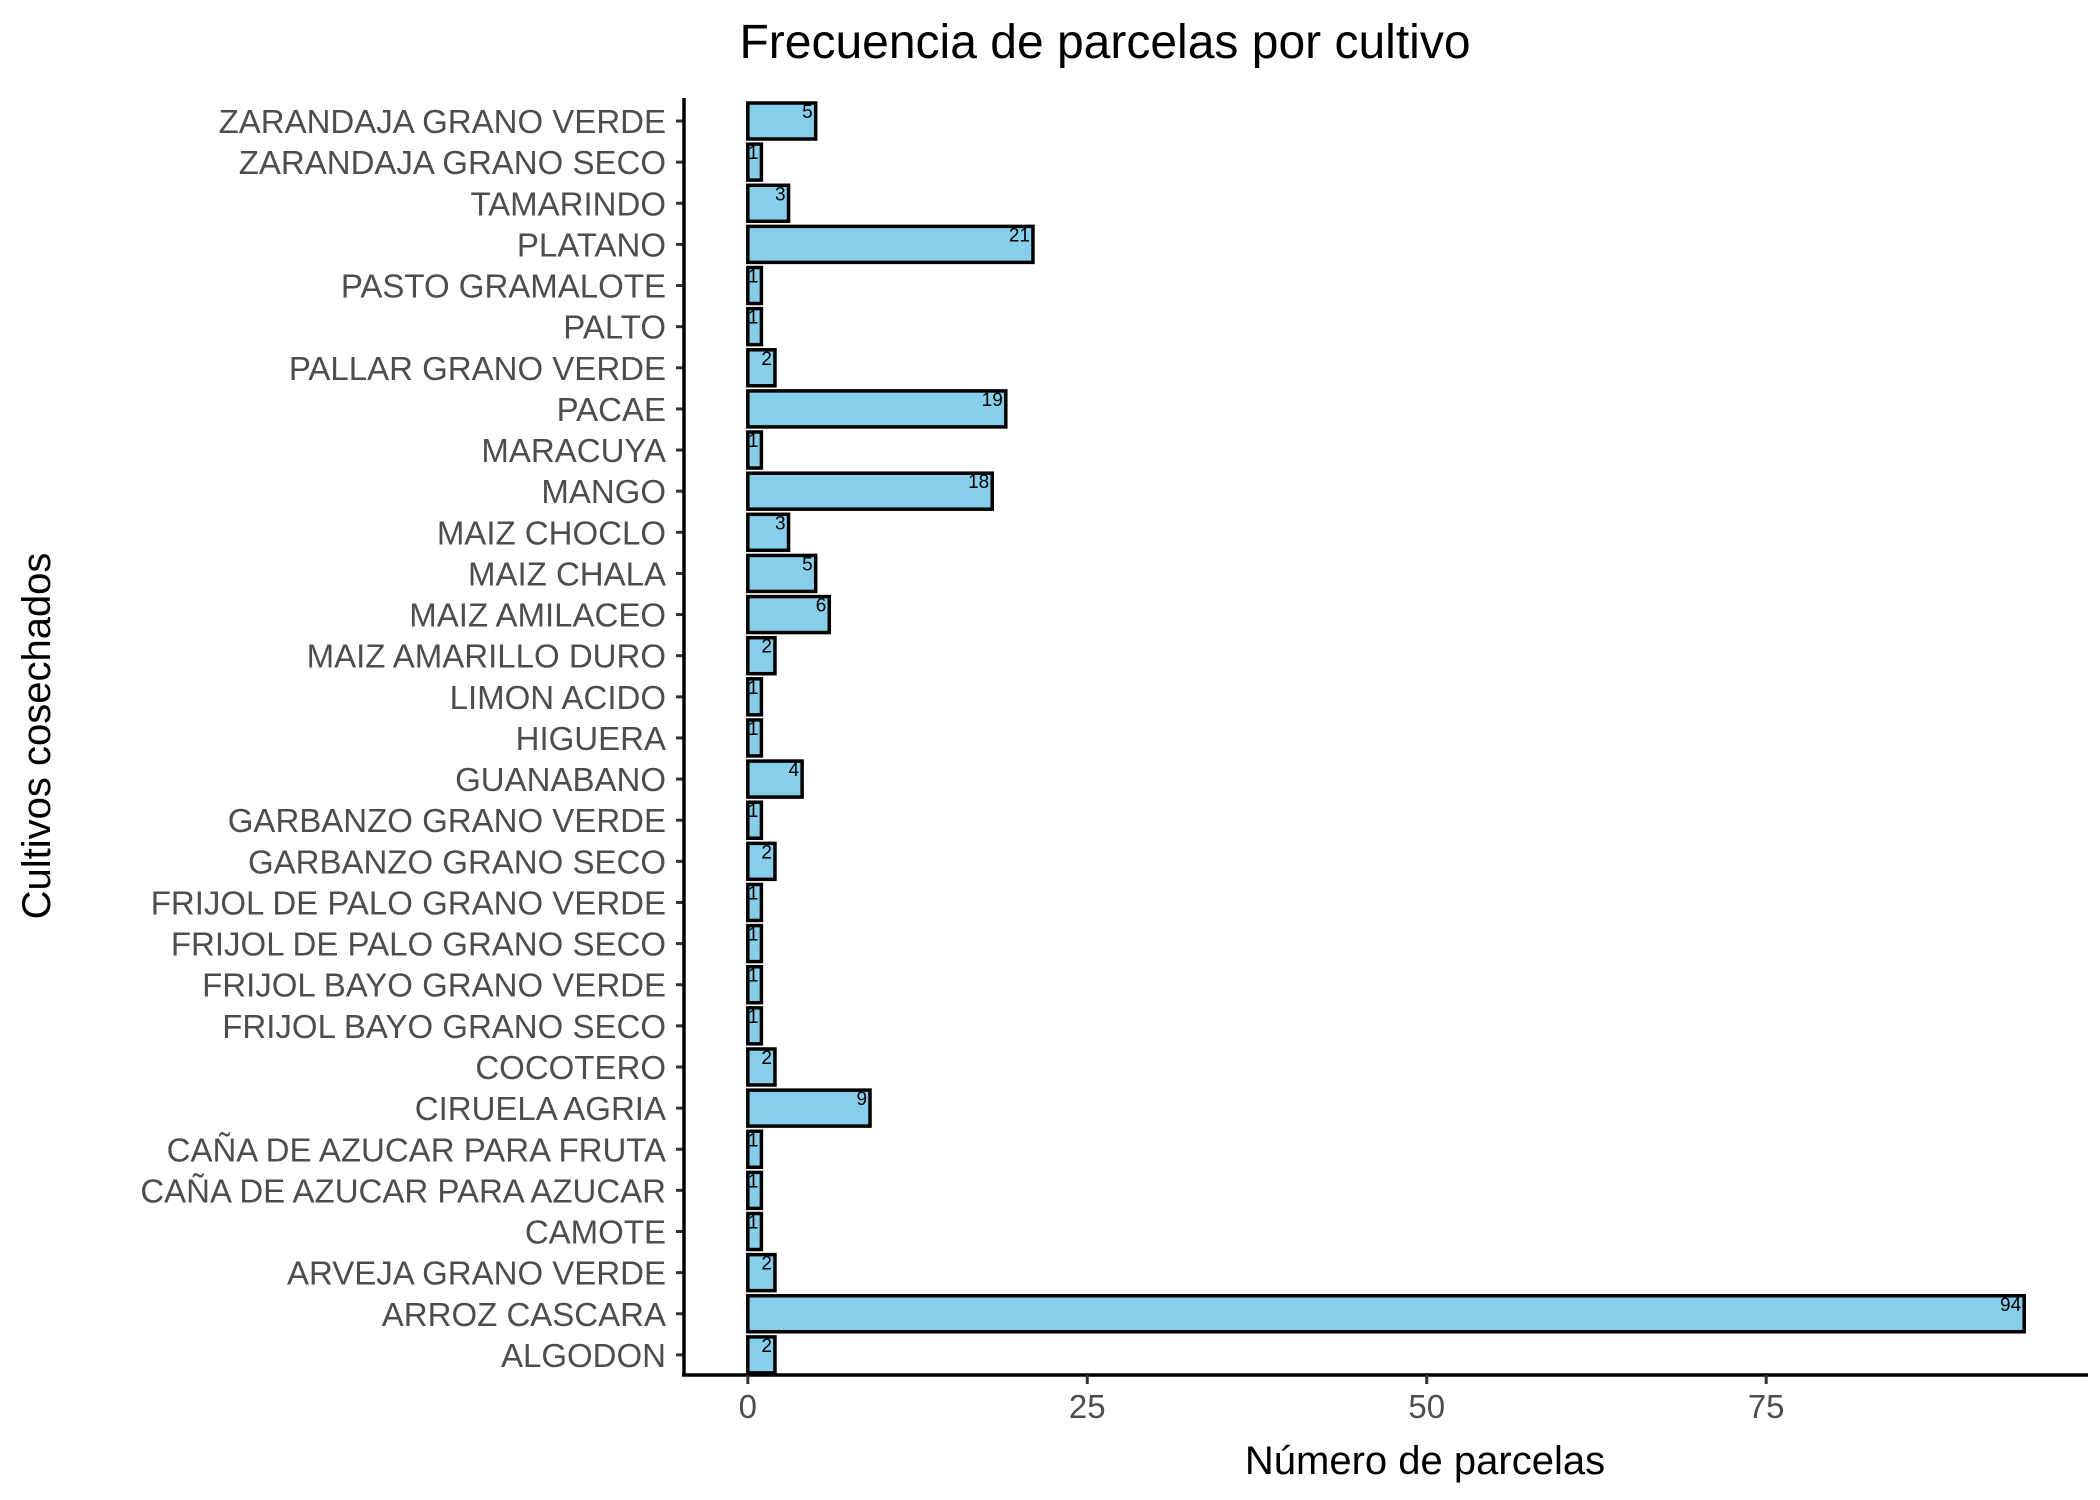 The image size is (2100, 1500). Describe the element at coordinates (1104, 42) in the screenshot. I see `chart-title: Frecuencia de parcelas por cultivo` at that location.